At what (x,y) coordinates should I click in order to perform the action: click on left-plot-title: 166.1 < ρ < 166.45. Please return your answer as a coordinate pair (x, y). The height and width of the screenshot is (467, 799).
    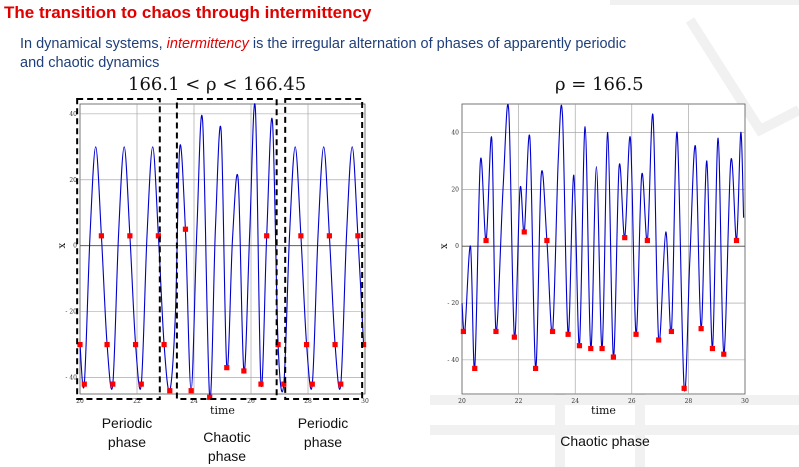
    Looking at the image, I should click on (217, 84).